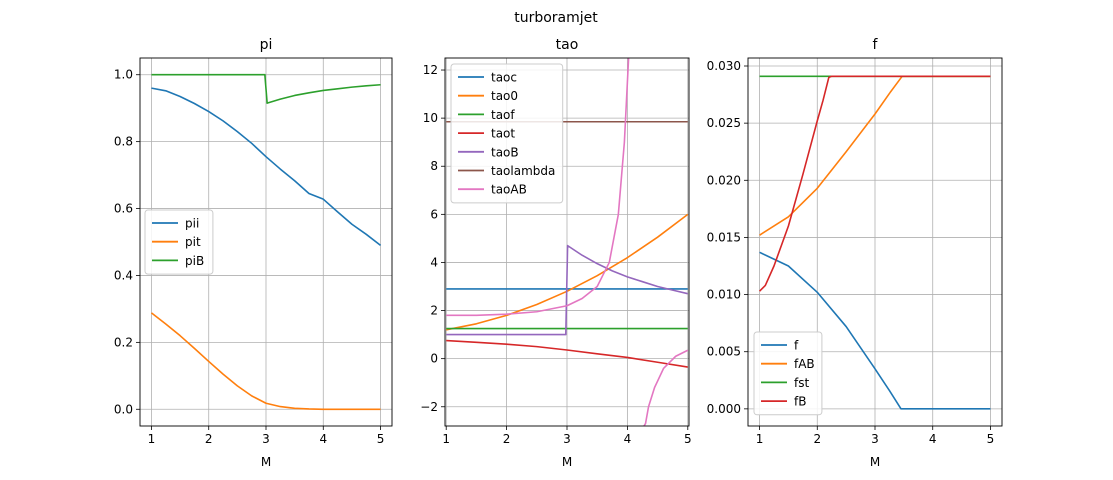 This screenshot has height=480, width=1113. Describe the element at coordinates (266, 45) in the screenshot. I see `subplot-title: pi` at that location.